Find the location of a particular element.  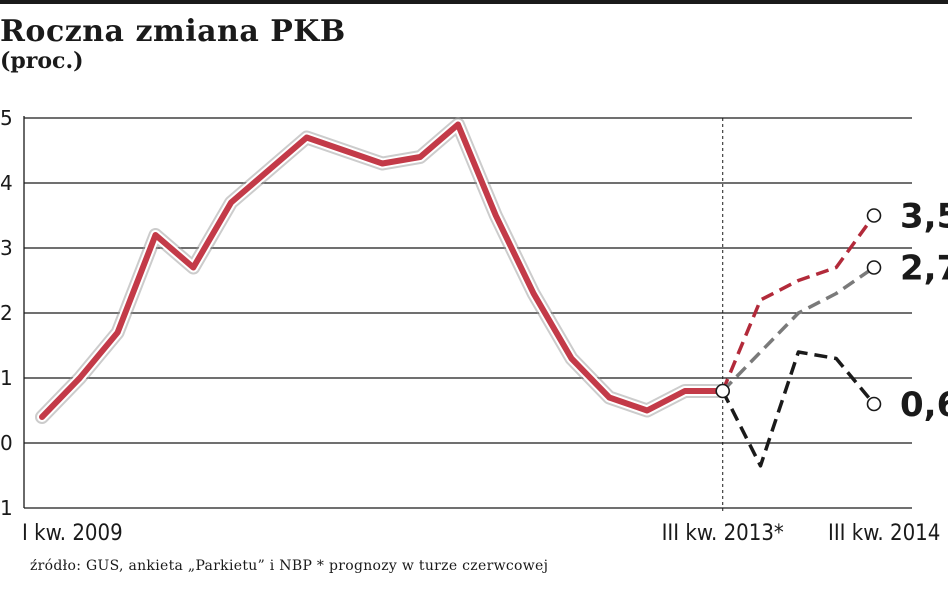

y-tick-label: 2 is located at coordinates (6, 313).